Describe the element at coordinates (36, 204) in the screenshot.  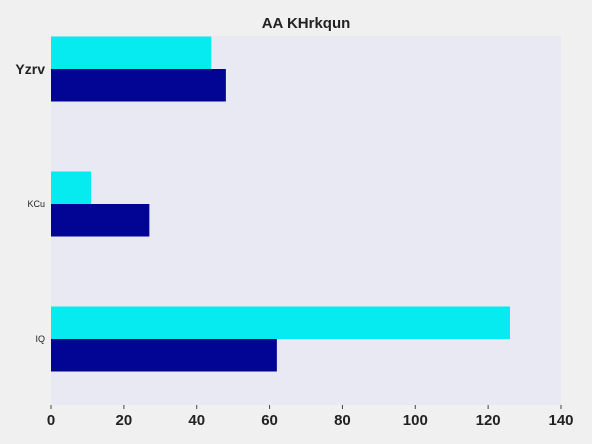
I see `y-tick-label-kcu: KCu` at that location.